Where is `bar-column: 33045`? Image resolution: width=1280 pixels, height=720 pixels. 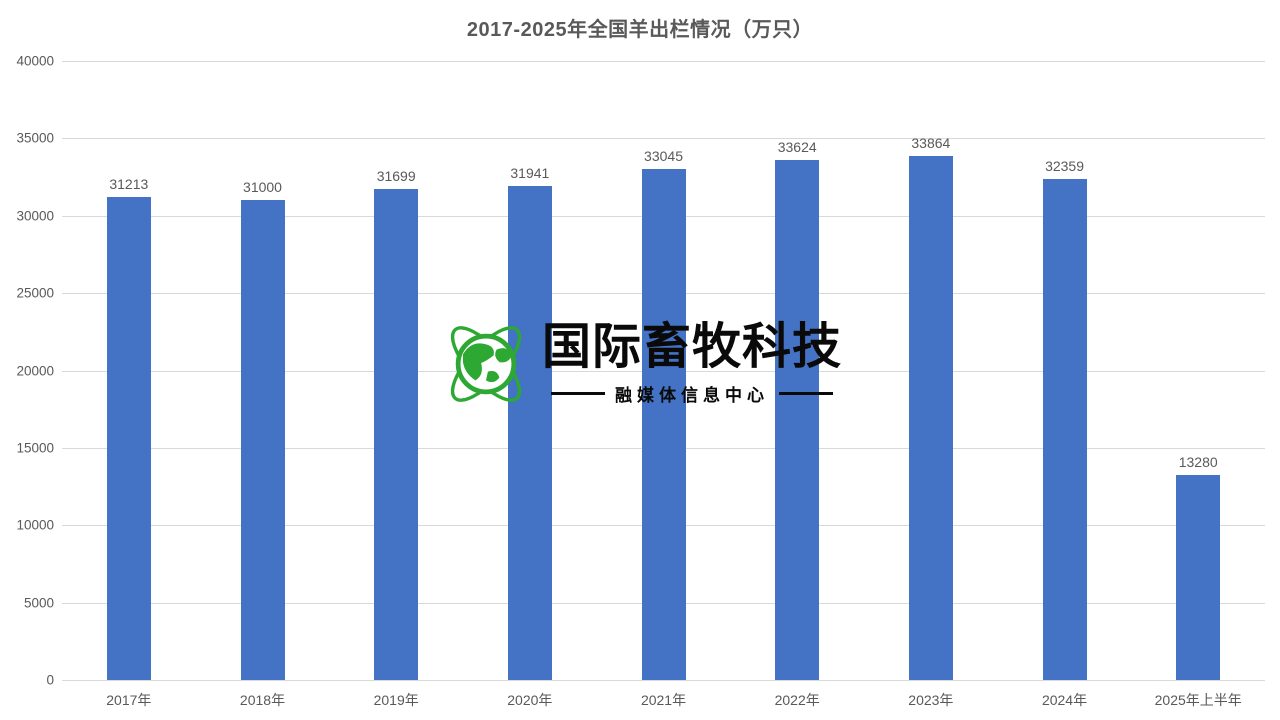
bar-column: 33045 is located at coordinates (664, 370).